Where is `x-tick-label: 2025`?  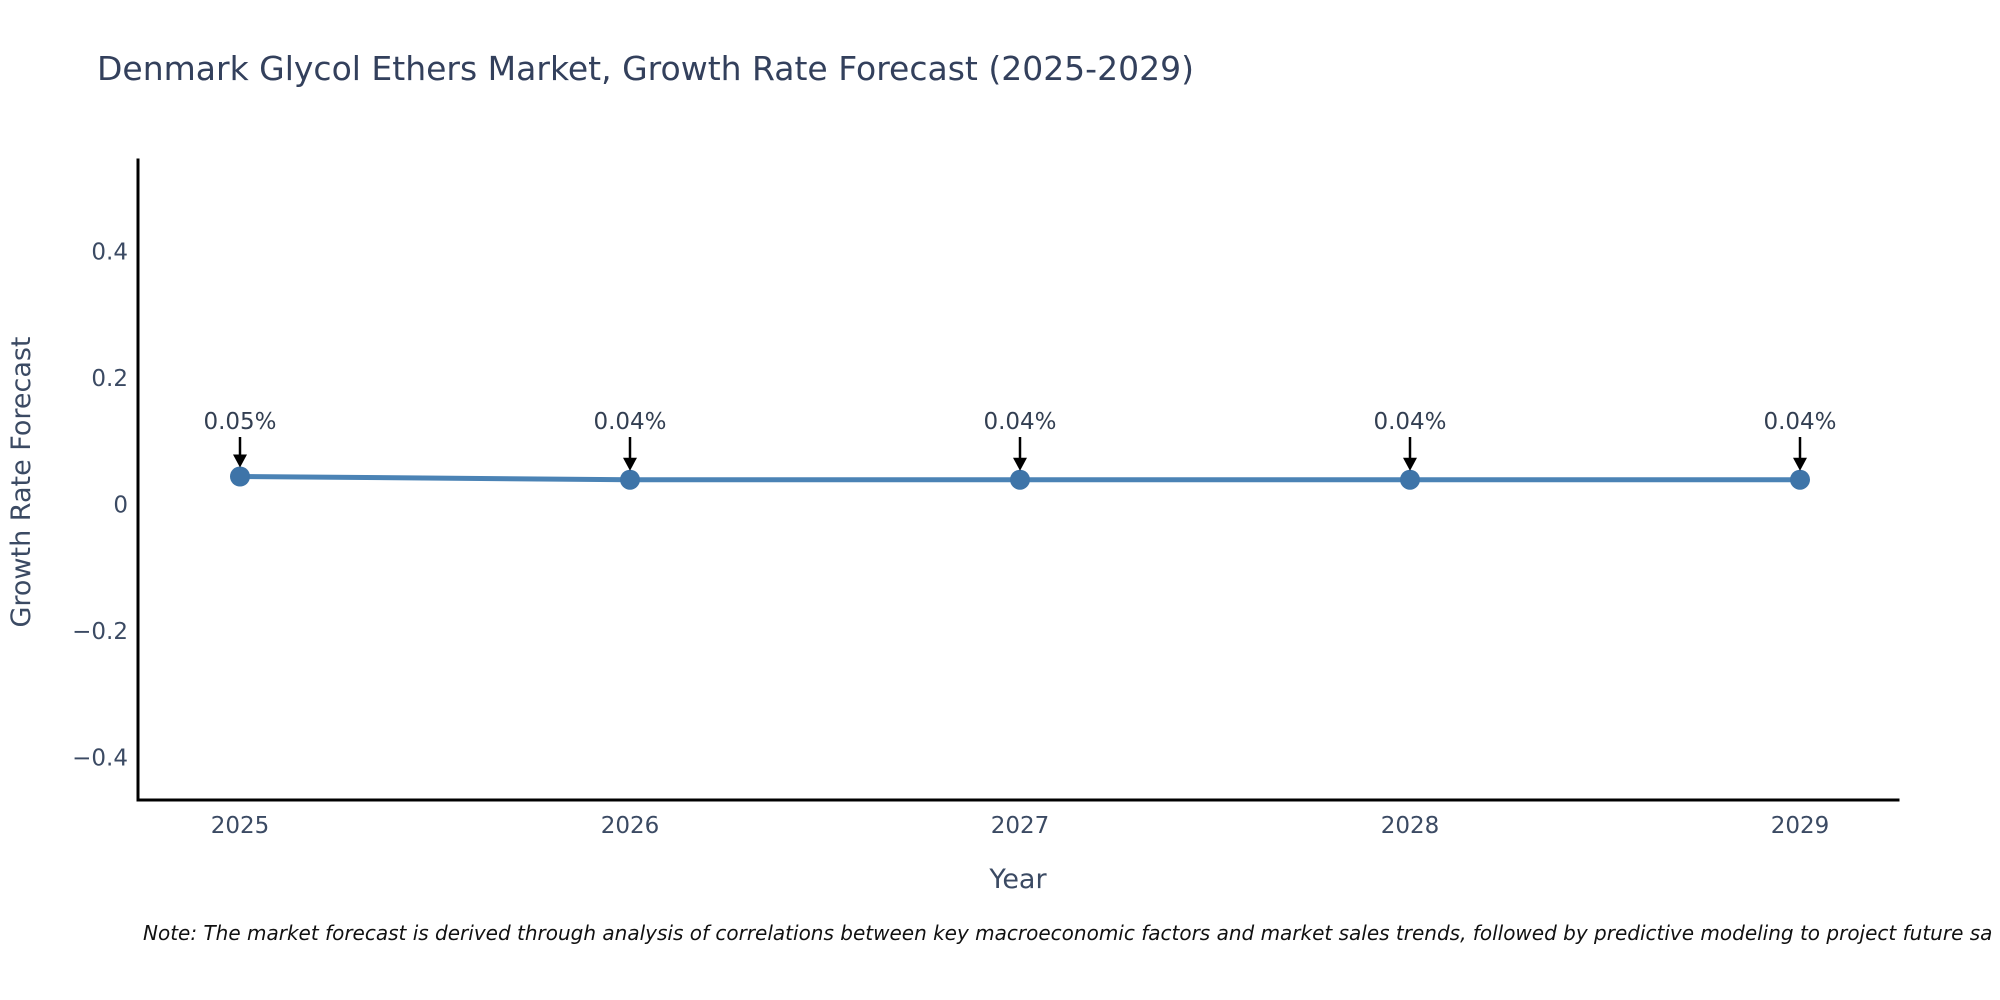 x-tick-label: 2025 is located at coordinates (240, 826).